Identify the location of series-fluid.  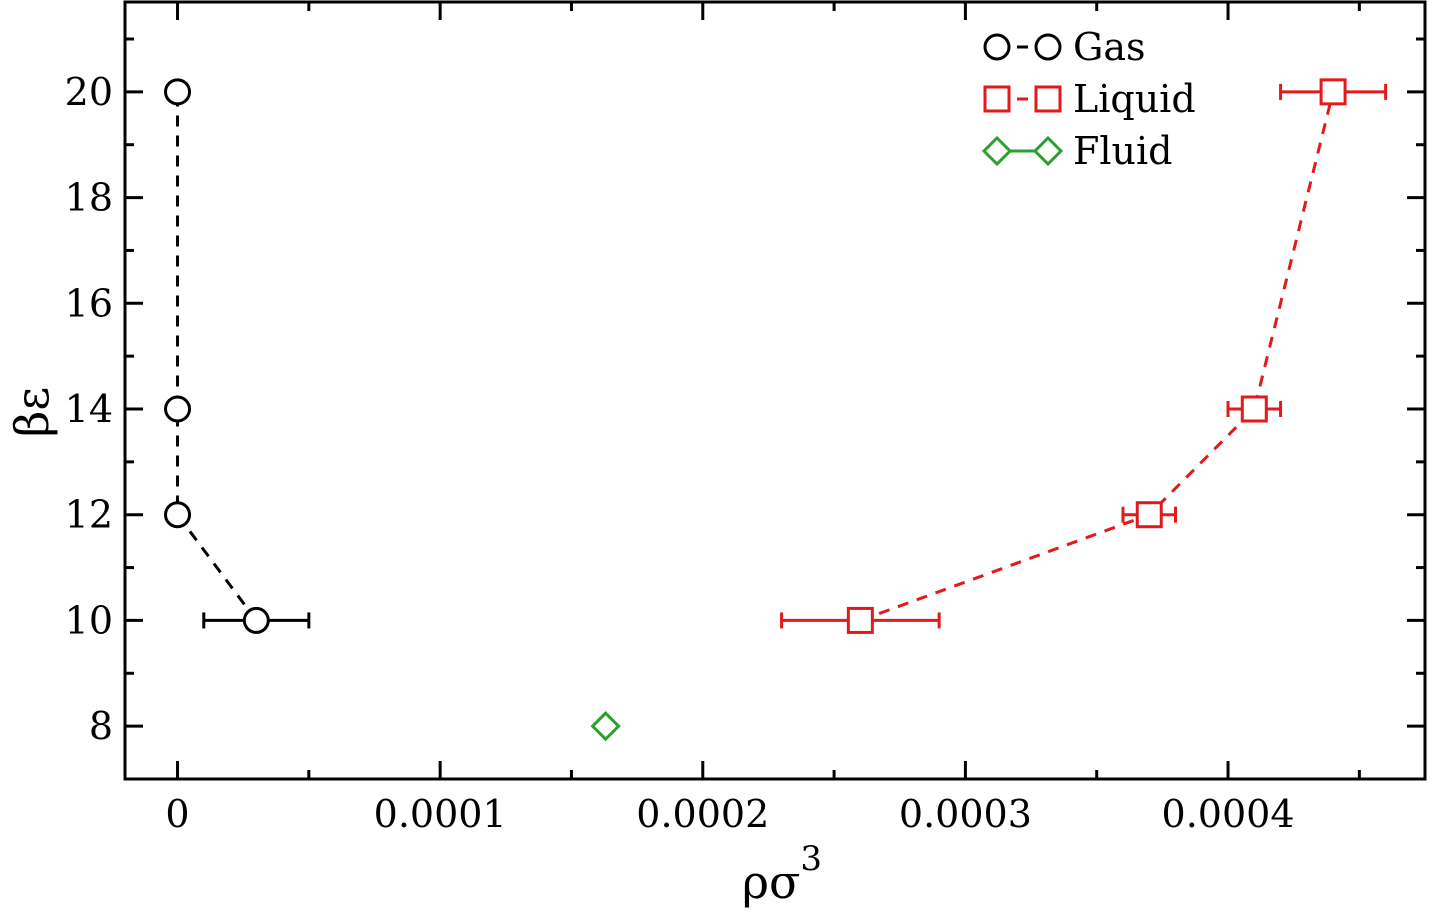
(605, 726).